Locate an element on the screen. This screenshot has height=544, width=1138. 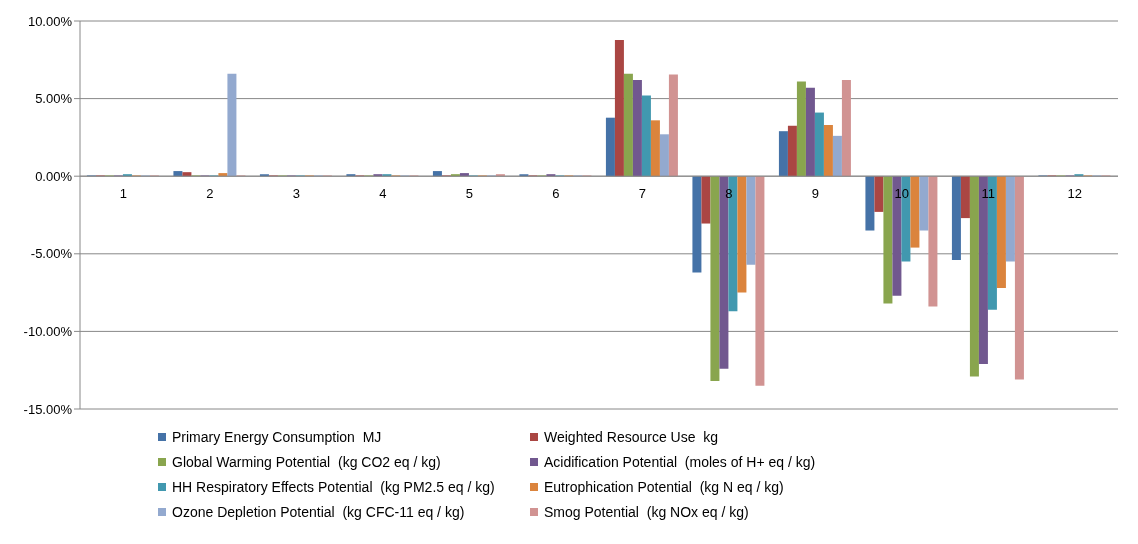
x-tick-label: 1 is located at coordinates (123, 194).